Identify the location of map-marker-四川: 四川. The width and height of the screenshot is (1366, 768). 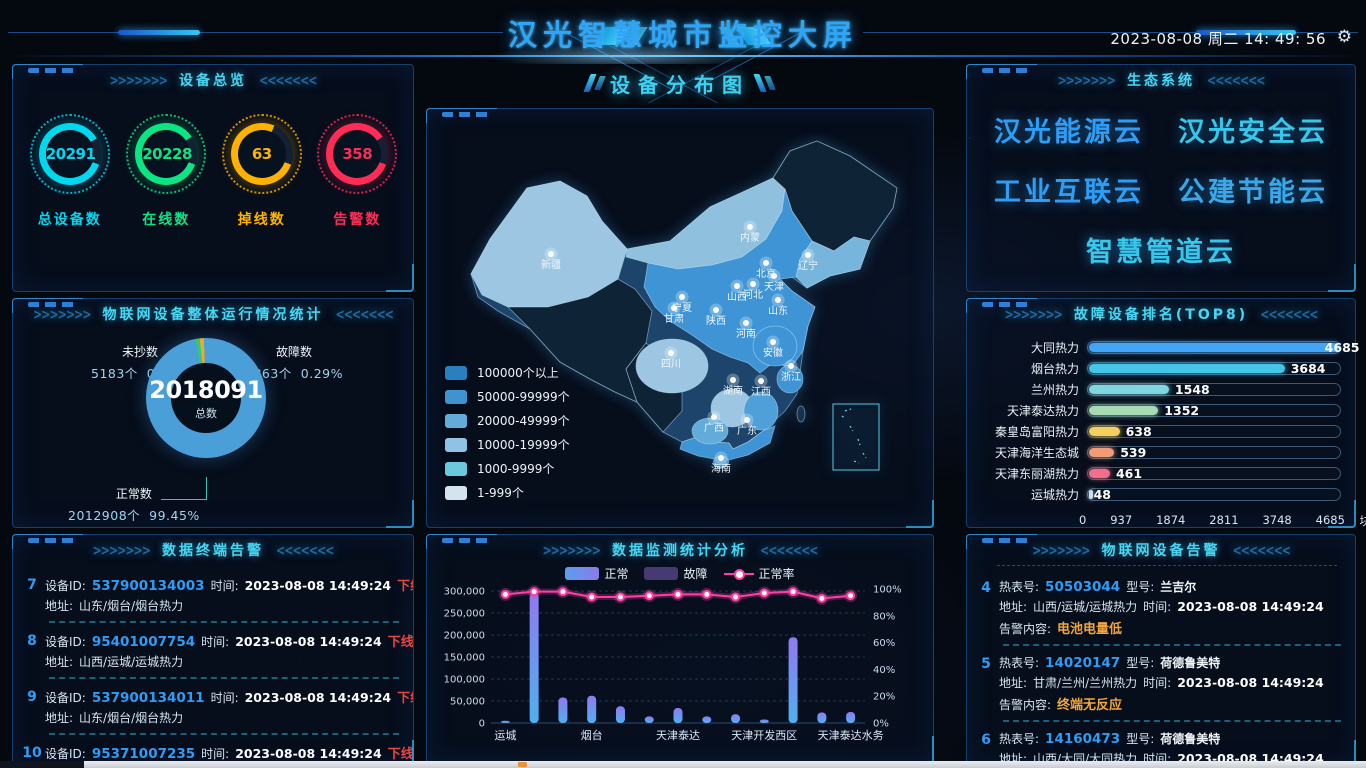
(671, 358).